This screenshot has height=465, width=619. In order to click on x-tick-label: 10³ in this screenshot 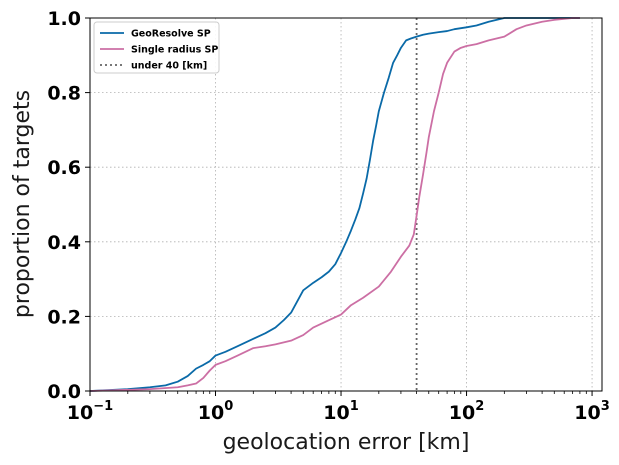, I will do `click(592, 411)`.